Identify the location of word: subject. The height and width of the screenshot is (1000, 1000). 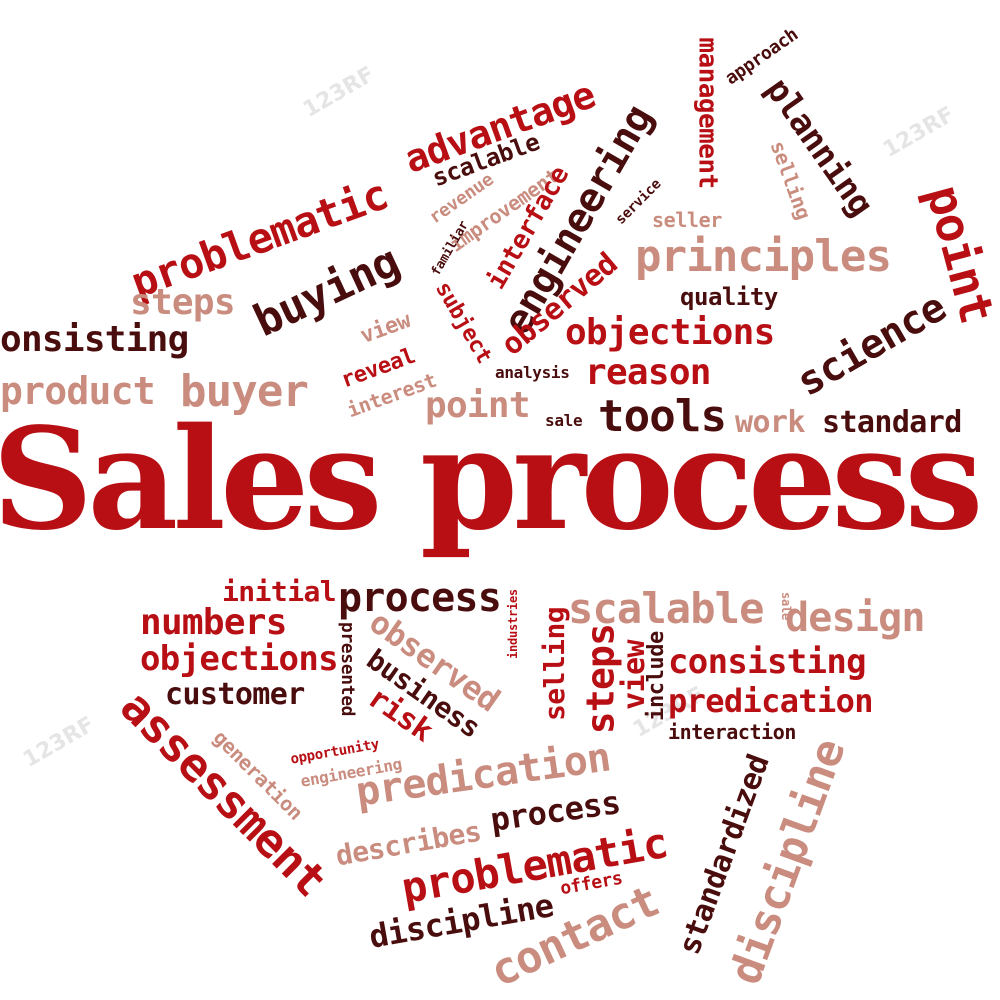
(463, 322).